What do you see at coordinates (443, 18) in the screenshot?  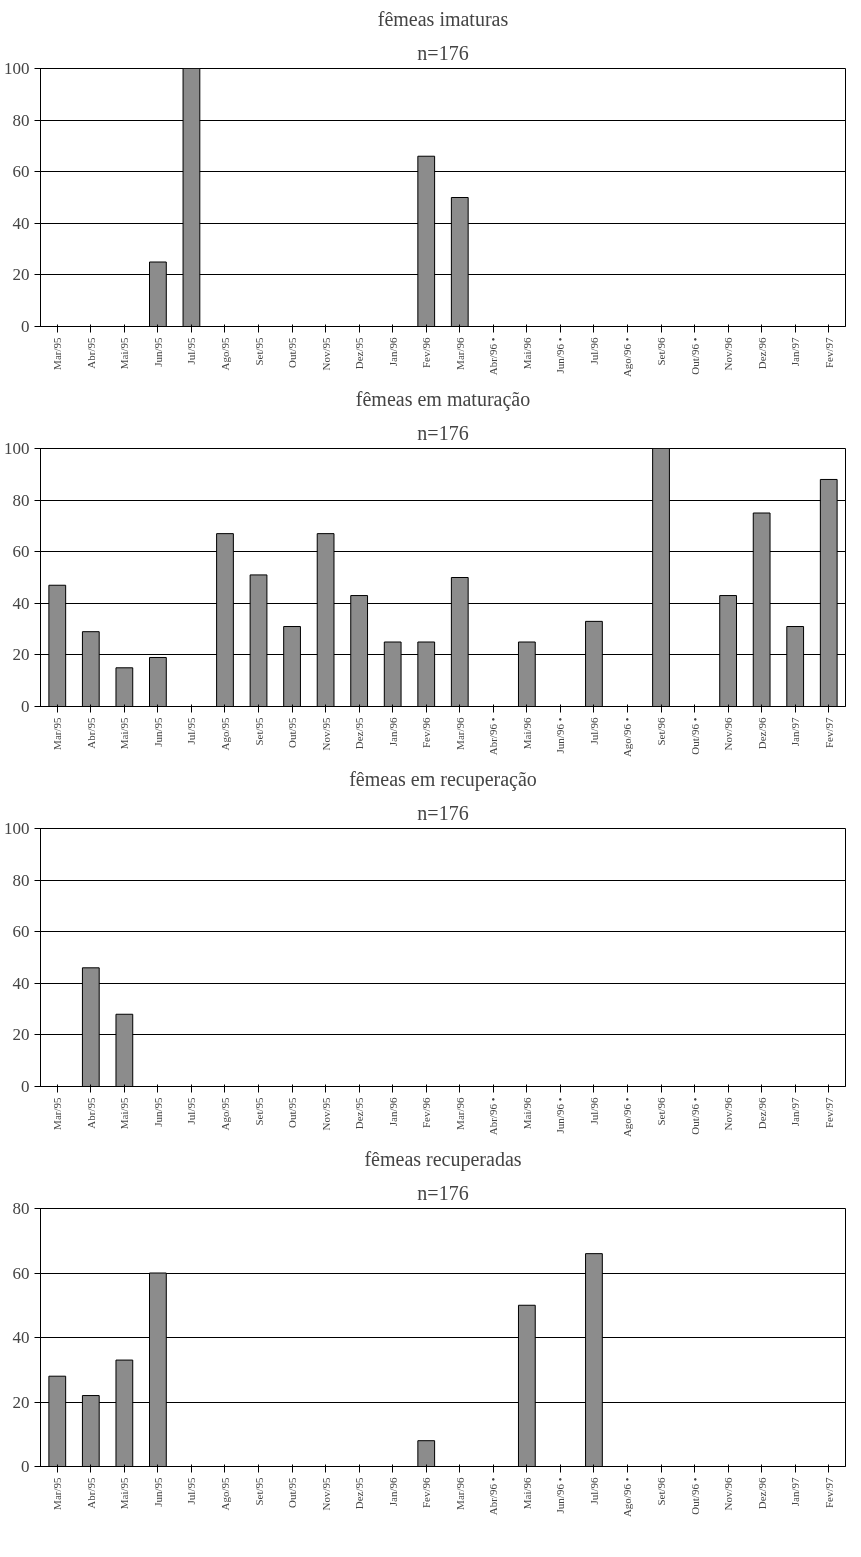 I see `chart-title: fêmeas imaturas` at bounding box center [443, 18].